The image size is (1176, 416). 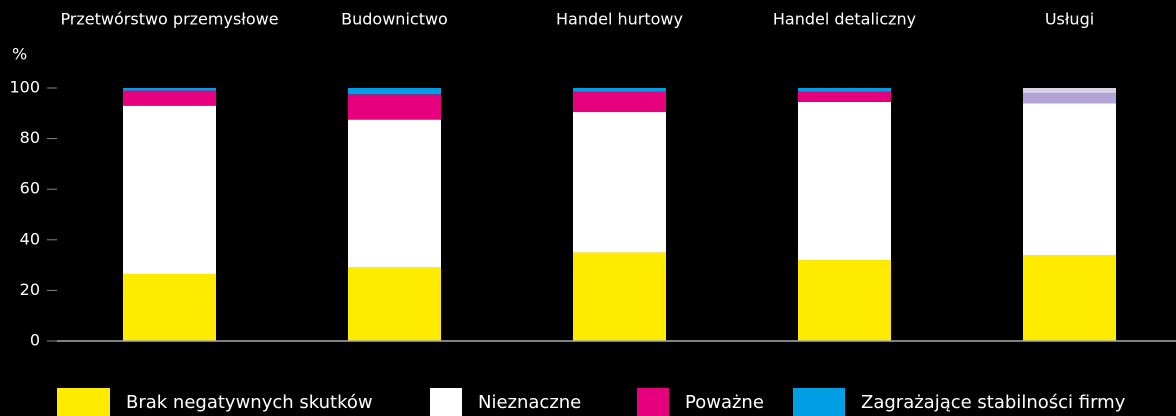 What do you see at coordinates (24, 87) in the screenshot?
I see `y-tick-label: 100` at bounding box center [24, 87].